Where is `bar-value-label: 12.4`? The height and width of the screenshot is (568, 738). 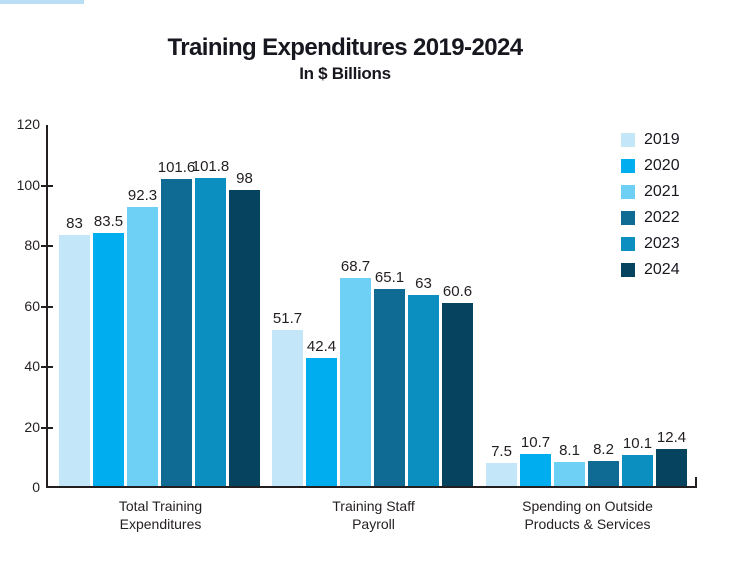 bar-value-label: 12.4 is located at coordinates (671, 437).